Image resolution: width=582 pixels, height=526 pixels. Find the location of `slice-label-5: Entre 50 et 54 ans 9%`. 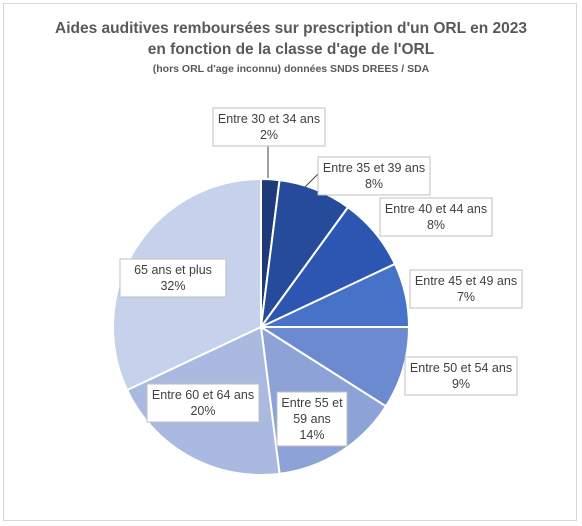

slice-label-5: Entre 50 et 54 ans 9% is located at coordinates (461, 376).